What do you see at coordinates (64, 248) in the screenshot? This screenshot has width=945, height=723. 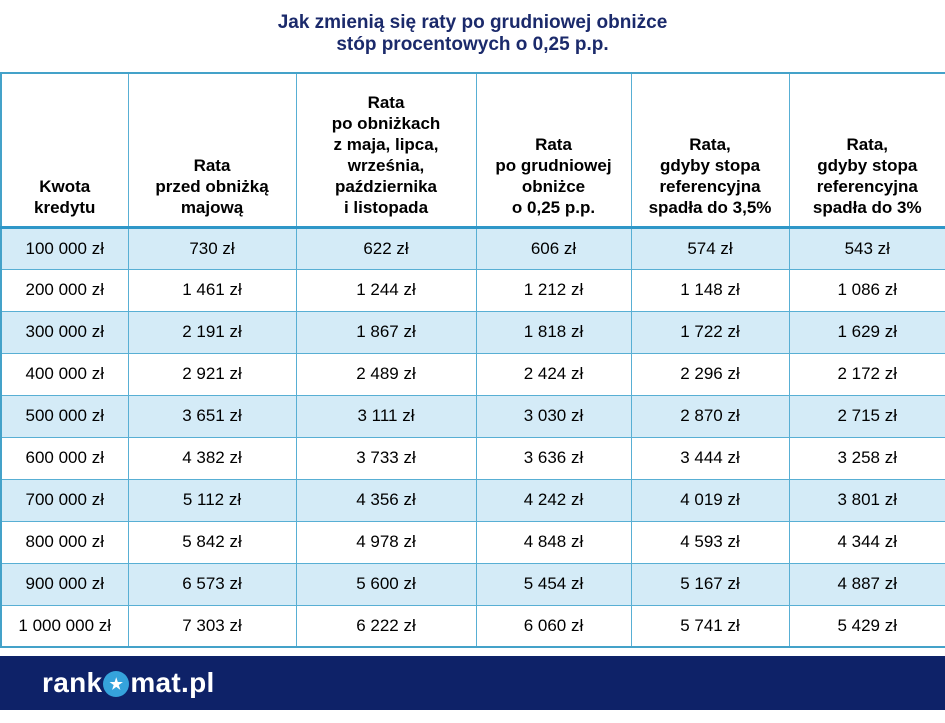 I see `table-cell: 100 000 zł` at bounding box center [64, 248].